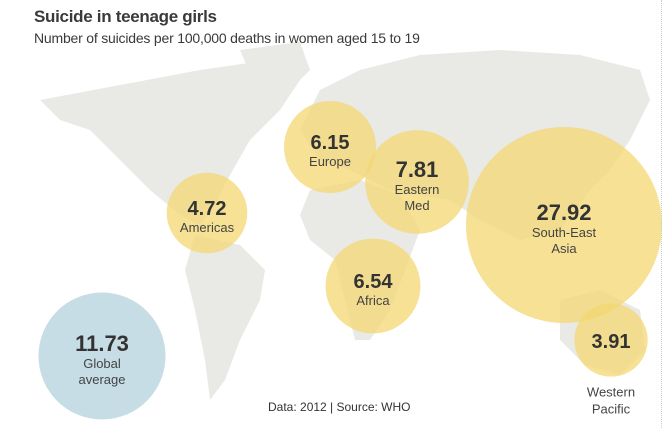 This screenshot has height=428, width=666. What do you see at coordinates (207, 227) in the screenshot?
I see `region-label-americas: Americas` at bounding box center [207, 227].